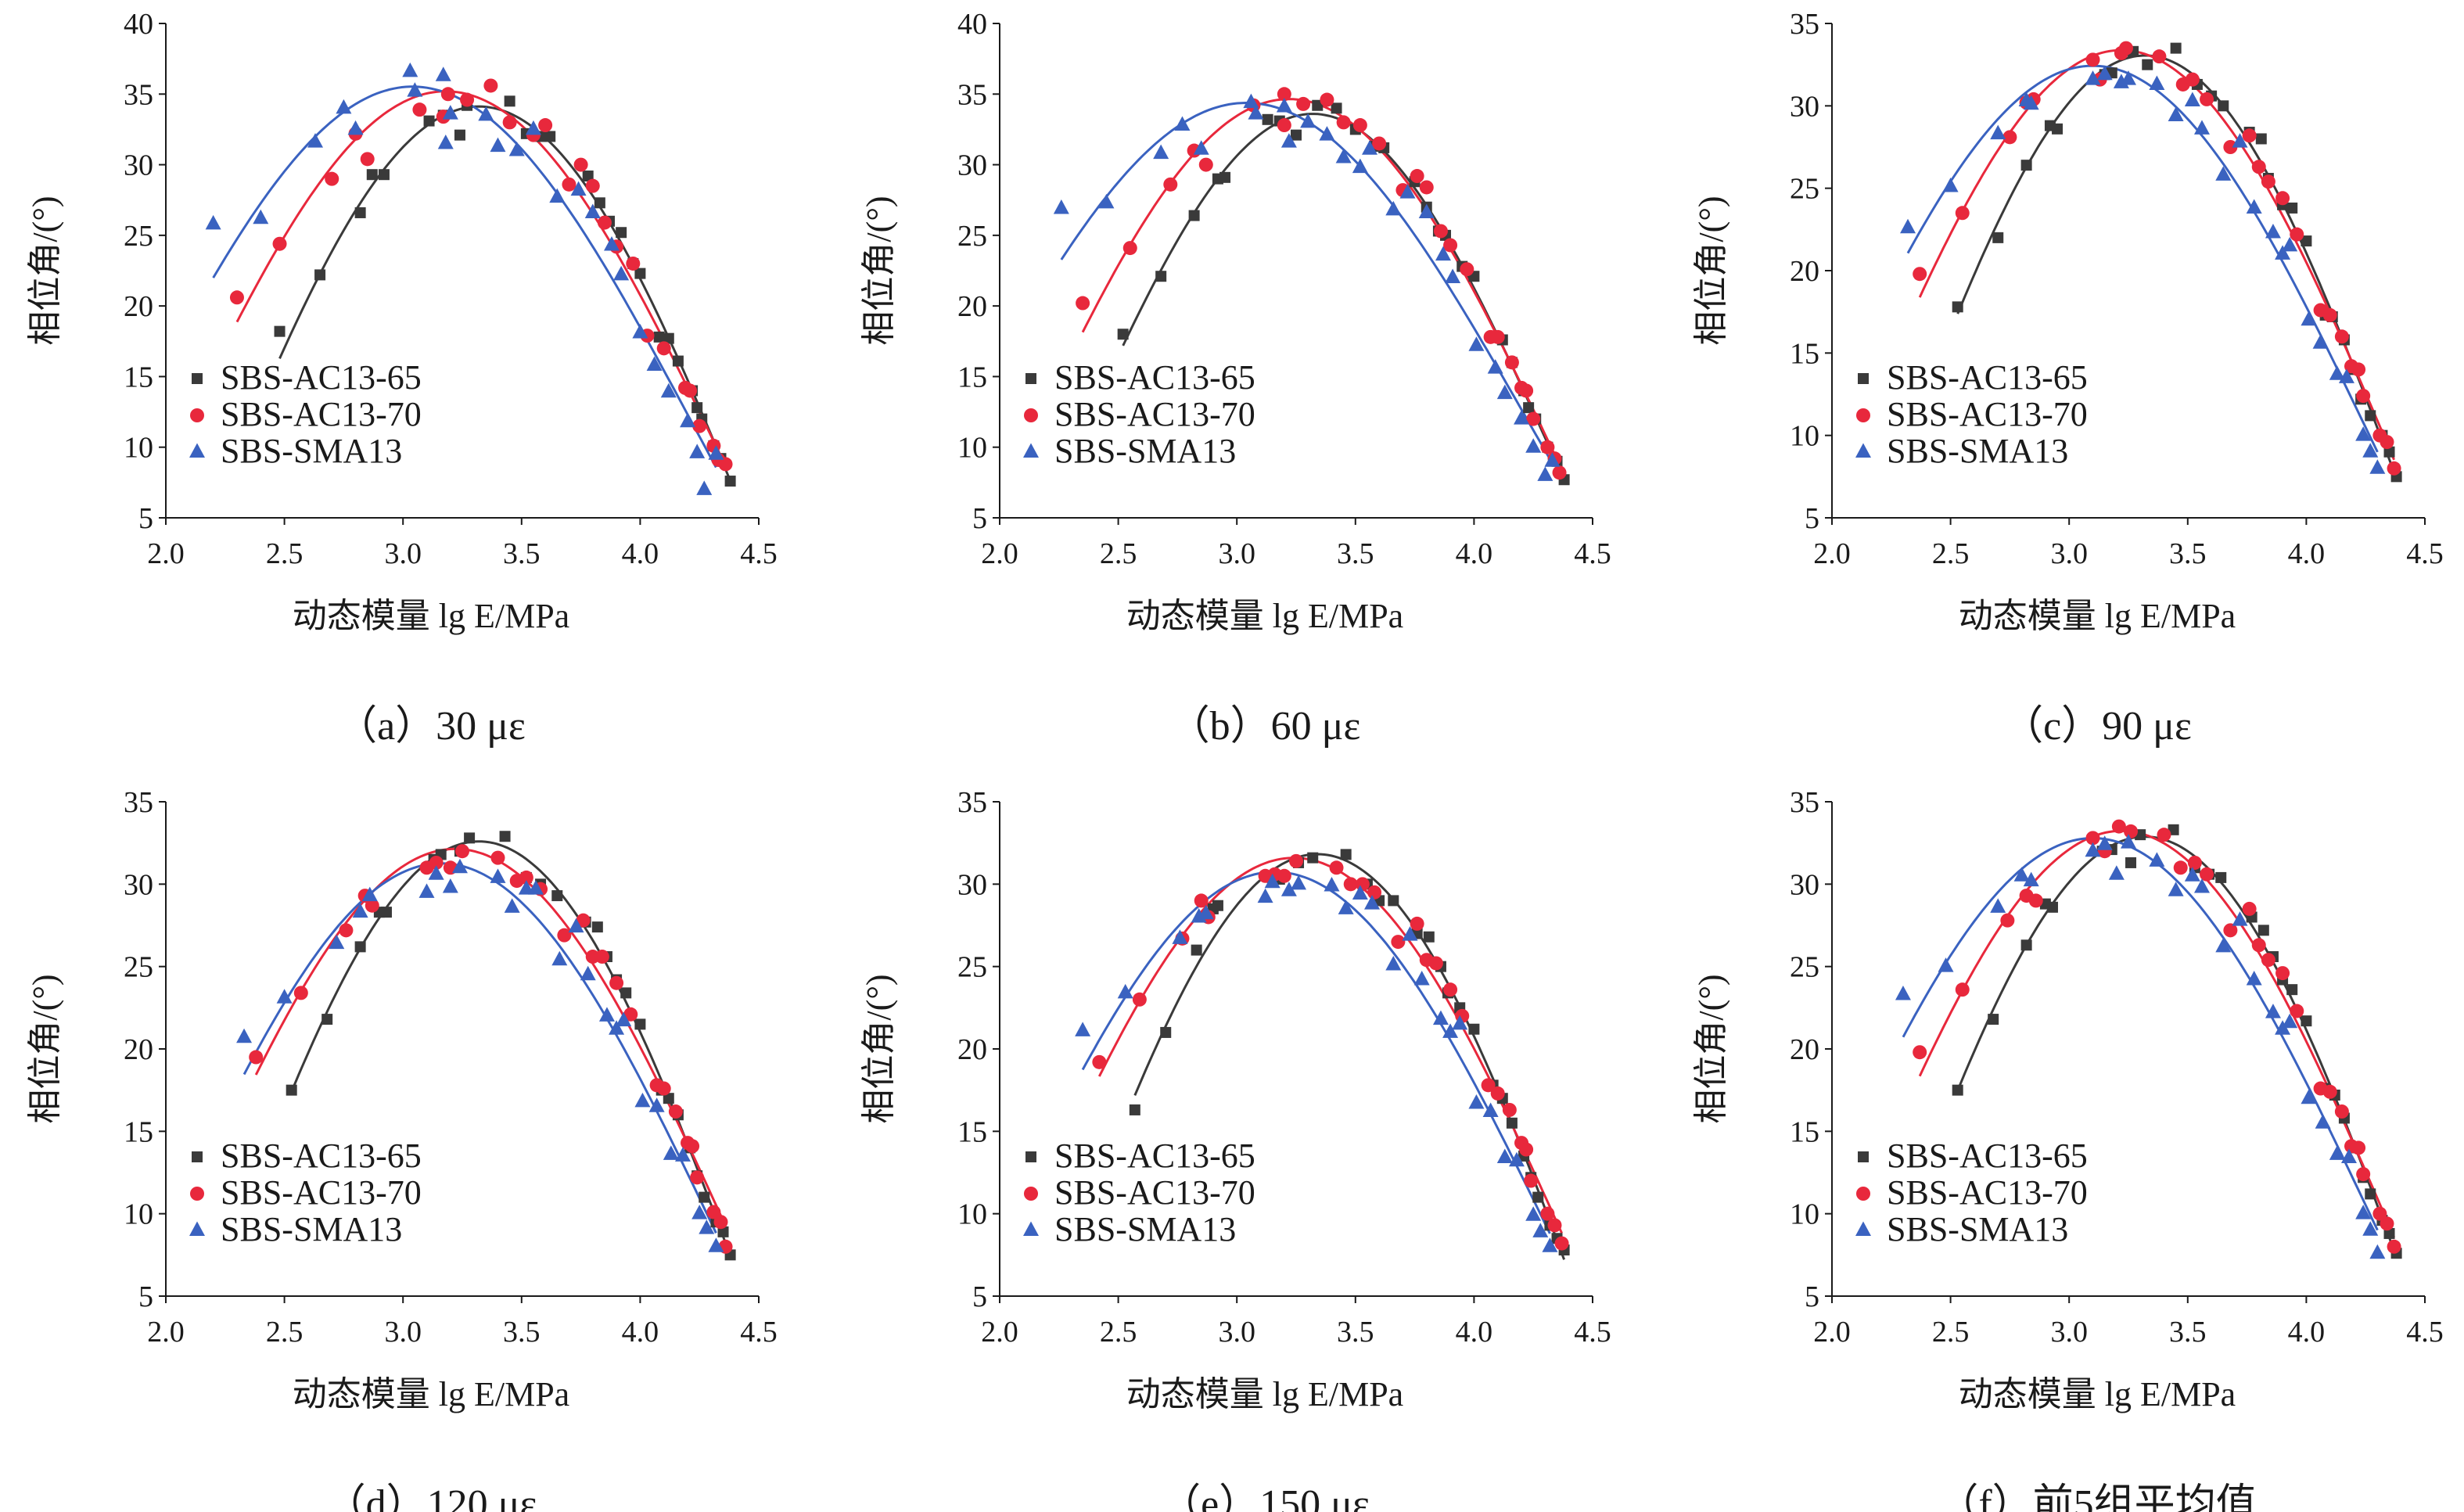 This screenshot has width=2464, height=1512. I want to click on chart-caption: （e）150 με, so click(1265, 1497).